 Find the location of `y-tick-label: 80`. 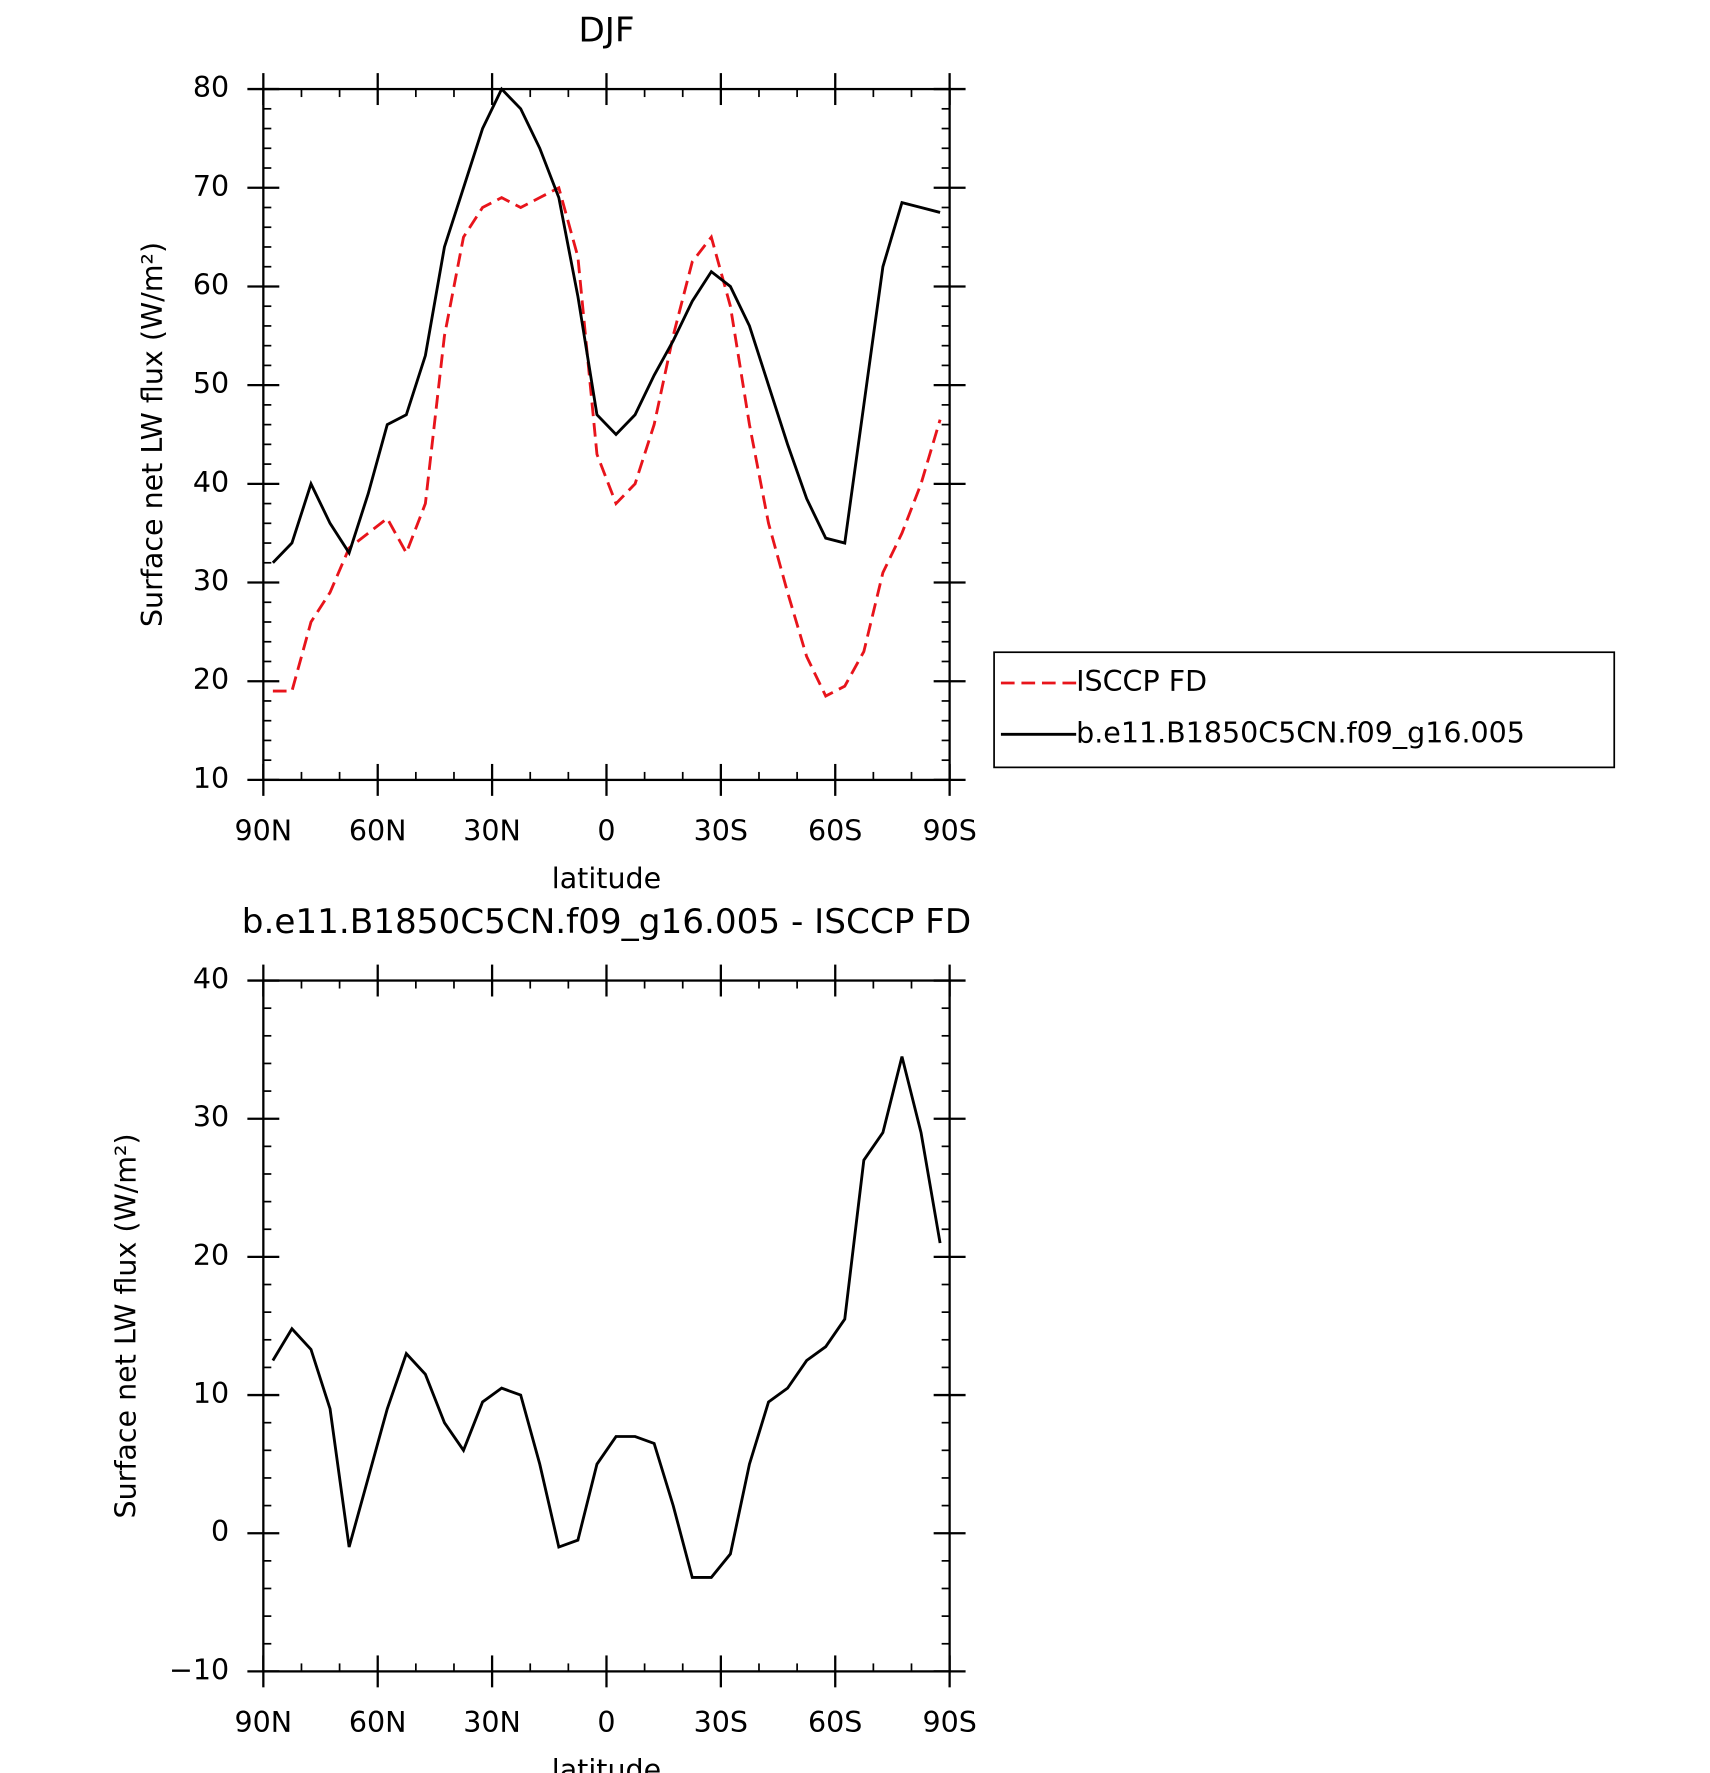

y-tick-label: 80 is located at coordinates (211, 87).